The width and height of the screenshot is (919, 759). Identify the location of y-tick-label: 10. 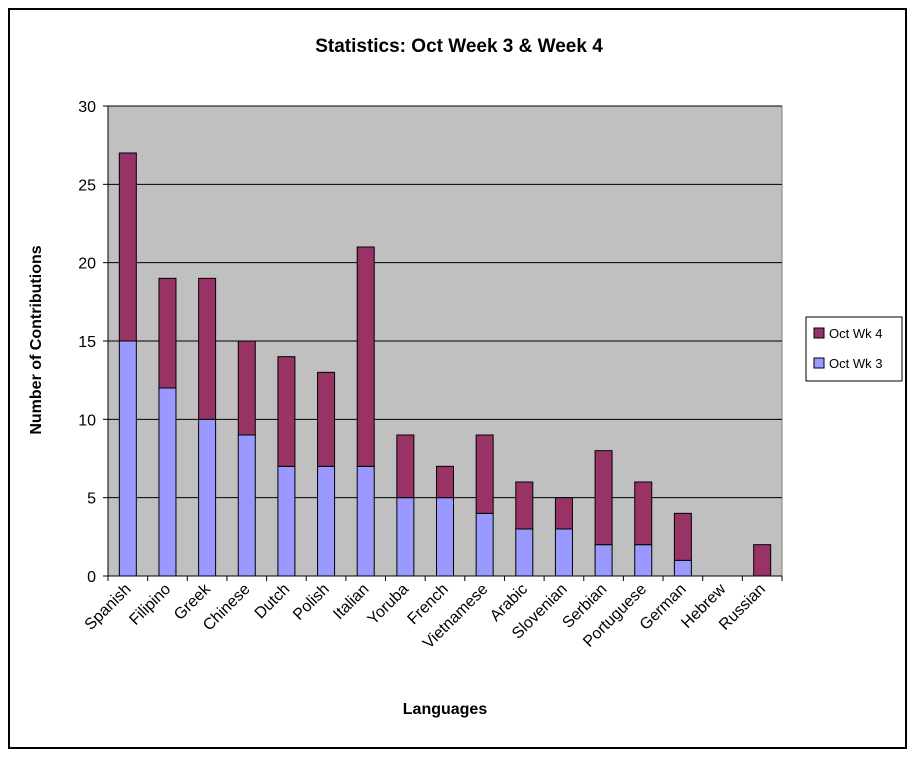
(87, 420).